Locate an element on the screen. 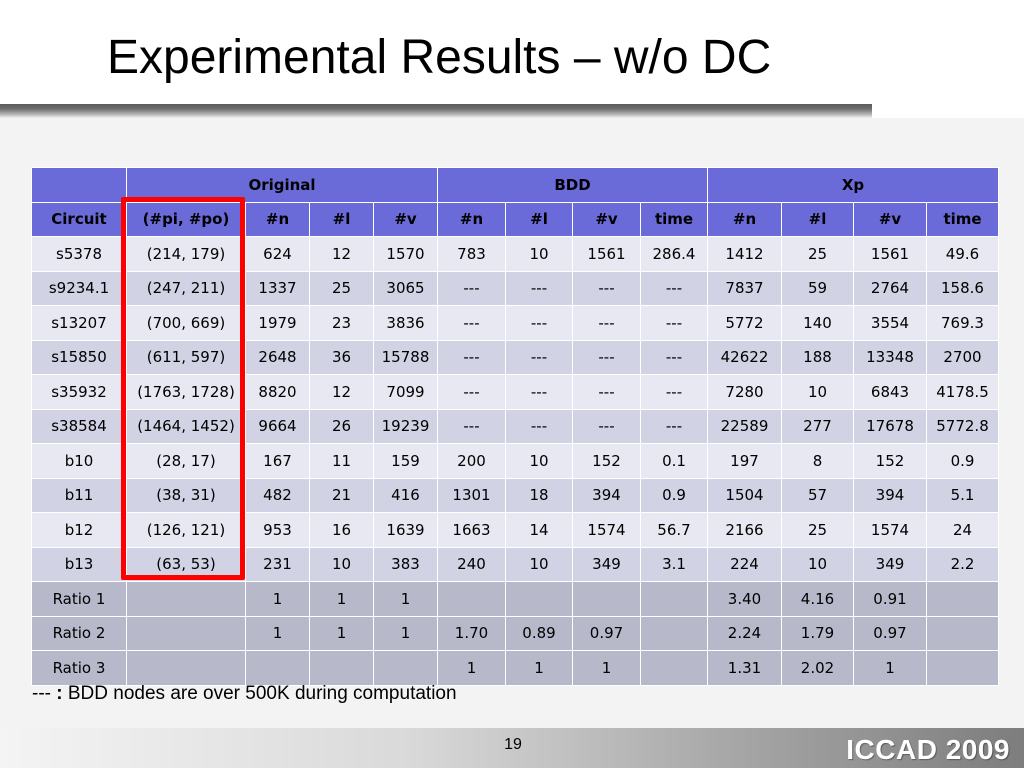 The height and width of the screenshot is (768, 1024). table-cell: 18 is located at coordinates (539, 495).